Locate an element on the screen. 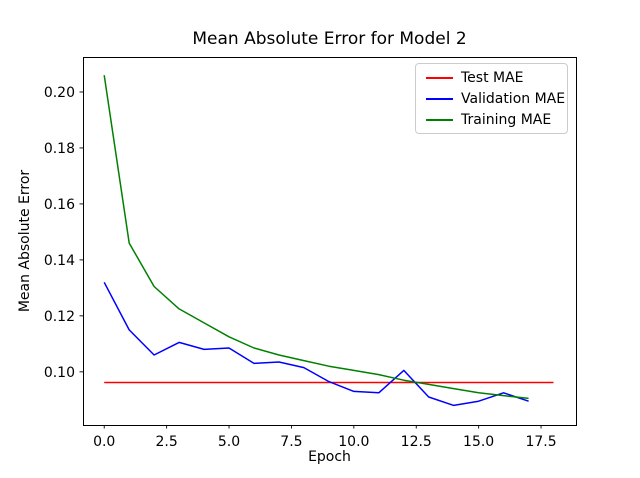 This screenshot has height=478, width=640. legend-label: Training MAE is located at coordinates (506, 119).